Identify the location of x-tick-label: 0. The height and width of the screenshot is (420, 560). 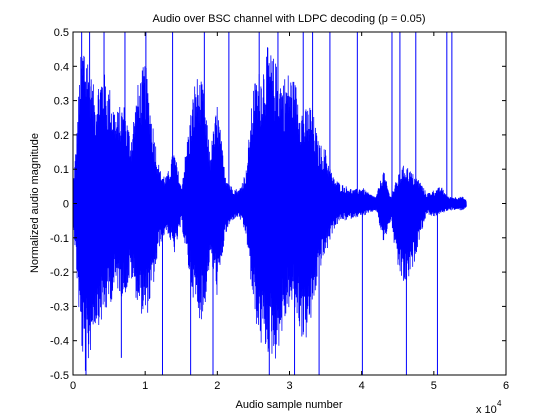
(73, 386).